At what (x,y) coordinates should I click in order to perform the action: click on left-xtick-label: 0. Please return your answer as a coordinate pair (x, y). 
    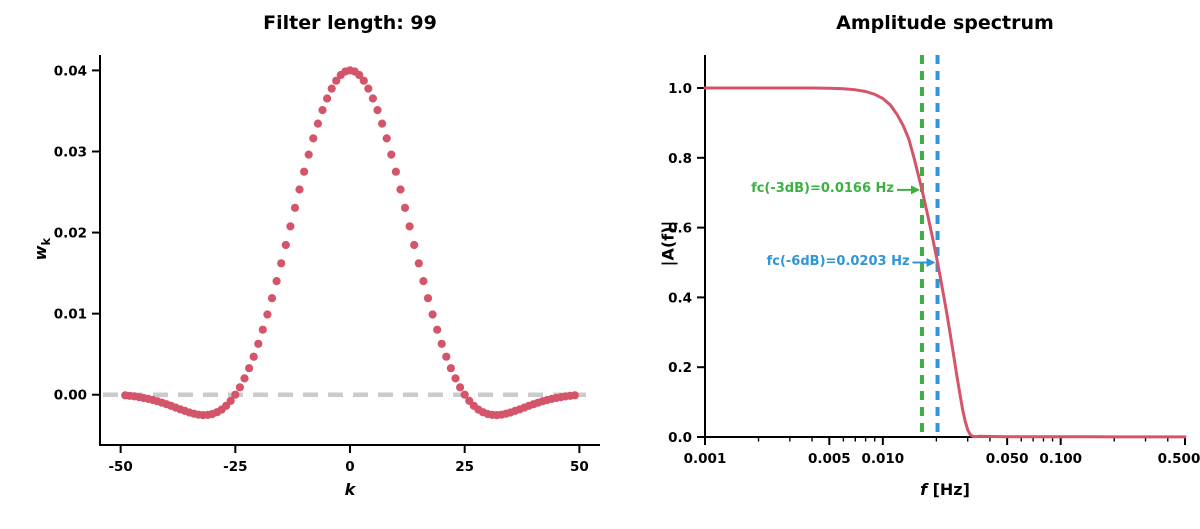
    Looking at the image, I should click on (349, 467).